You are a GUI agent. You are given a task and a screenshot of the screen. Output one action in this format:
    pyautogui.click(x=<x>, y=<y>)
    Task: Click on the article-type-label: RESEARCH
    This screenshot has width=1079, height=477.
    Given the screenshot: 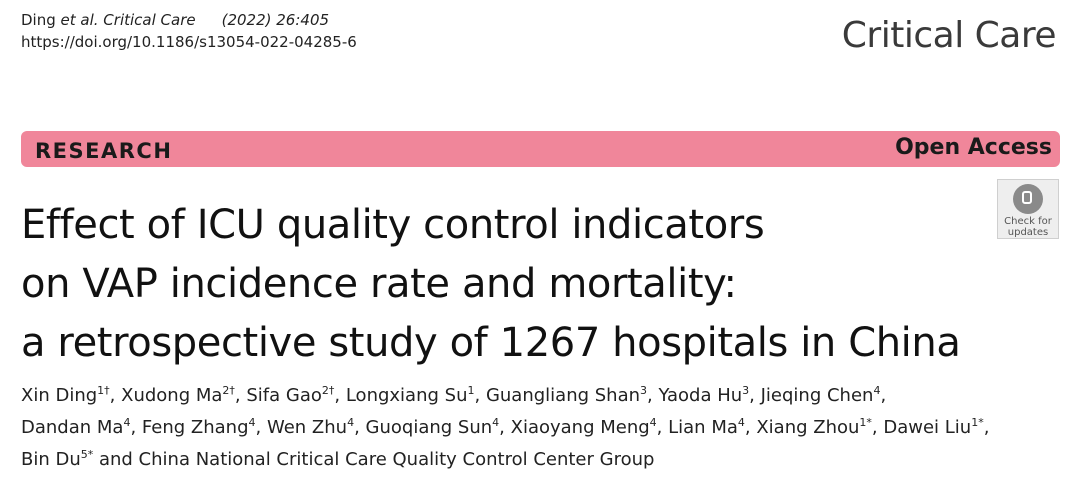 What is the action you would take?
    pyautogui.click(x=104, y=151)
    